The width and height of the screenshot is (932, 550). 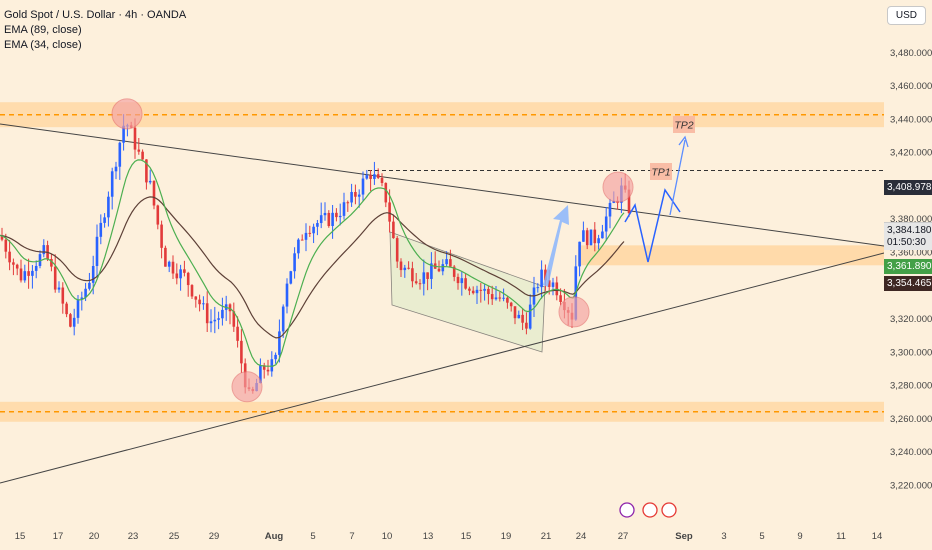 What do you see at coordinates (911, 253) in the screenshot?
I see `y-tick-label: 3,360.000` at bounding box center [911, 253].